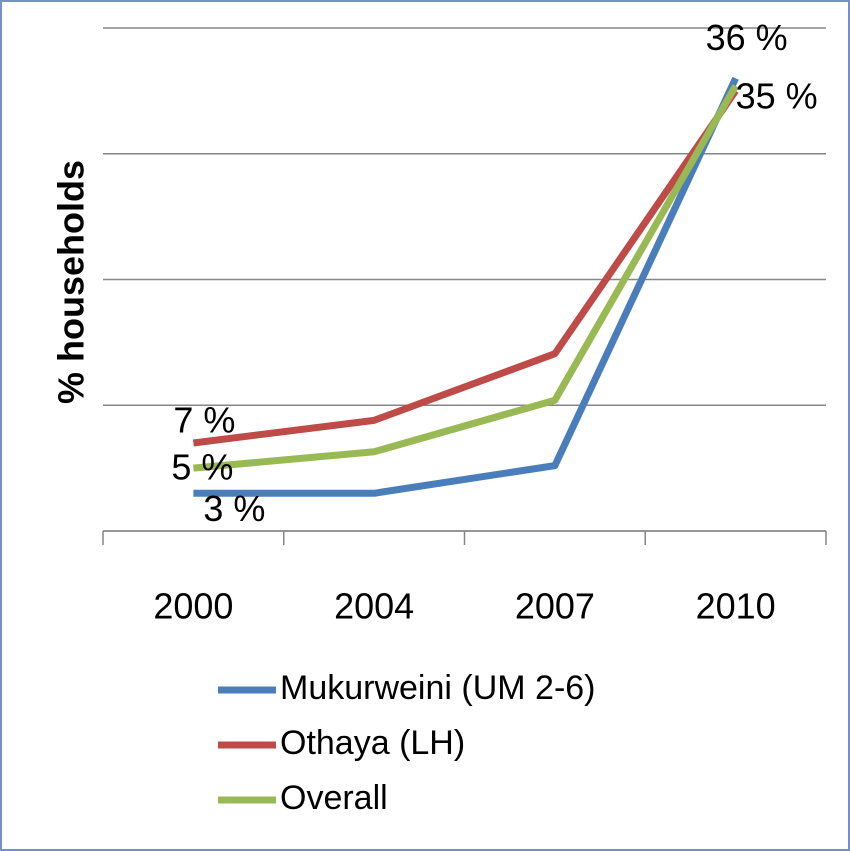 The image size is (850, 851). What do you see at coordinates (438, 688) in the screenshot?
I see `legend-label: Mukurweini (UM 2-6)` at bounding box center [438, 688].